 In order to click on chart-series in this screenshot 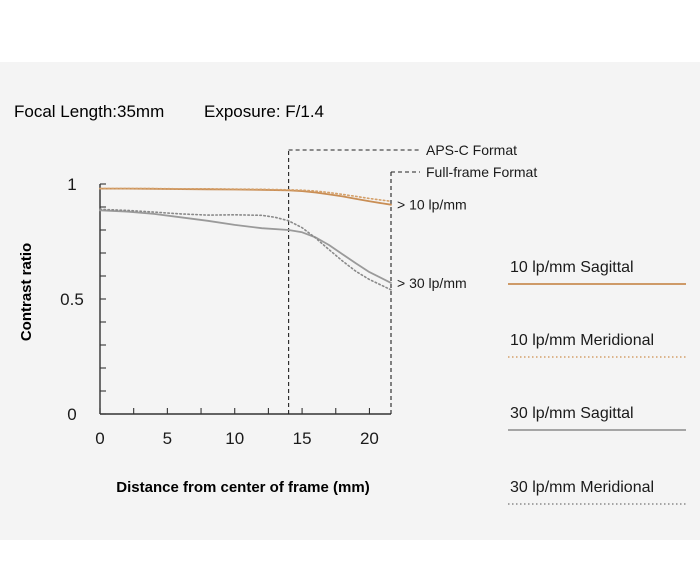, I will do `click(245, 239)`.